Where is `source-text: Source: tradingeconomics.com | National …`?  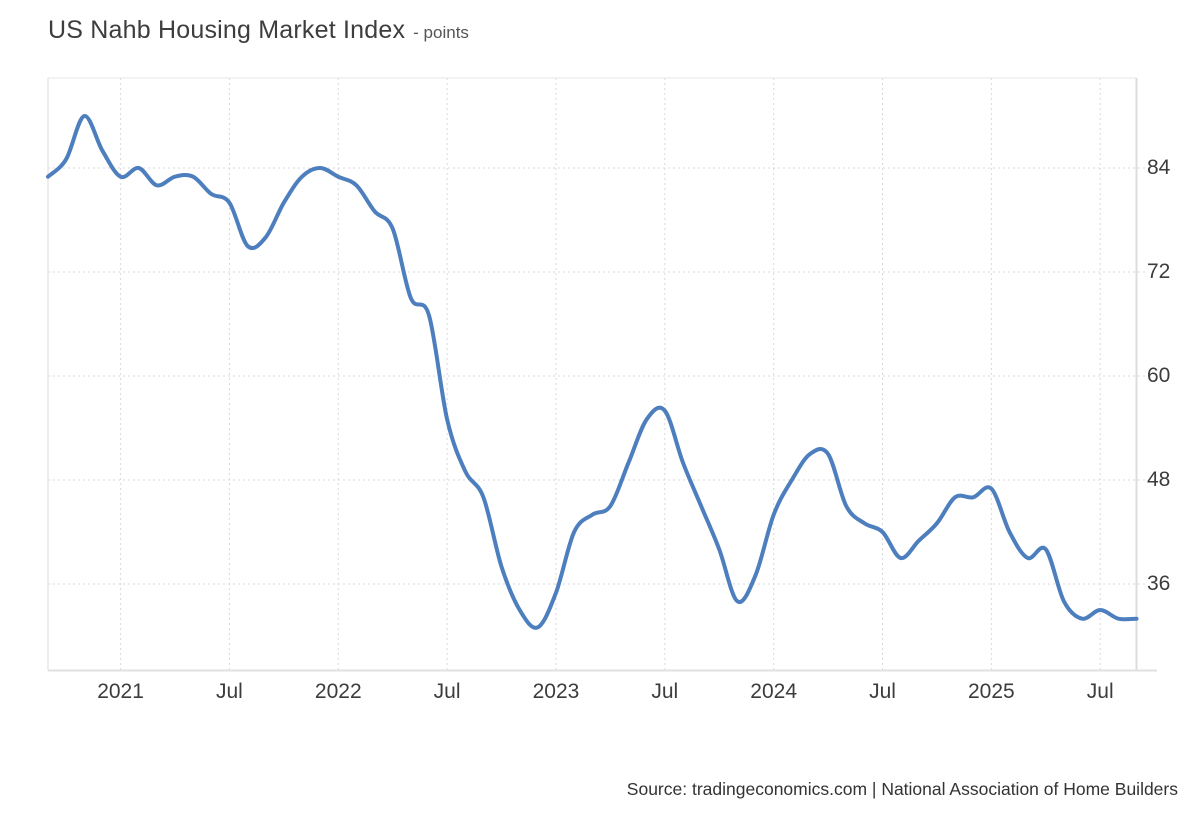 source-text: Source: tradingeconomics.com | National … is located at coordinates (902, 789).